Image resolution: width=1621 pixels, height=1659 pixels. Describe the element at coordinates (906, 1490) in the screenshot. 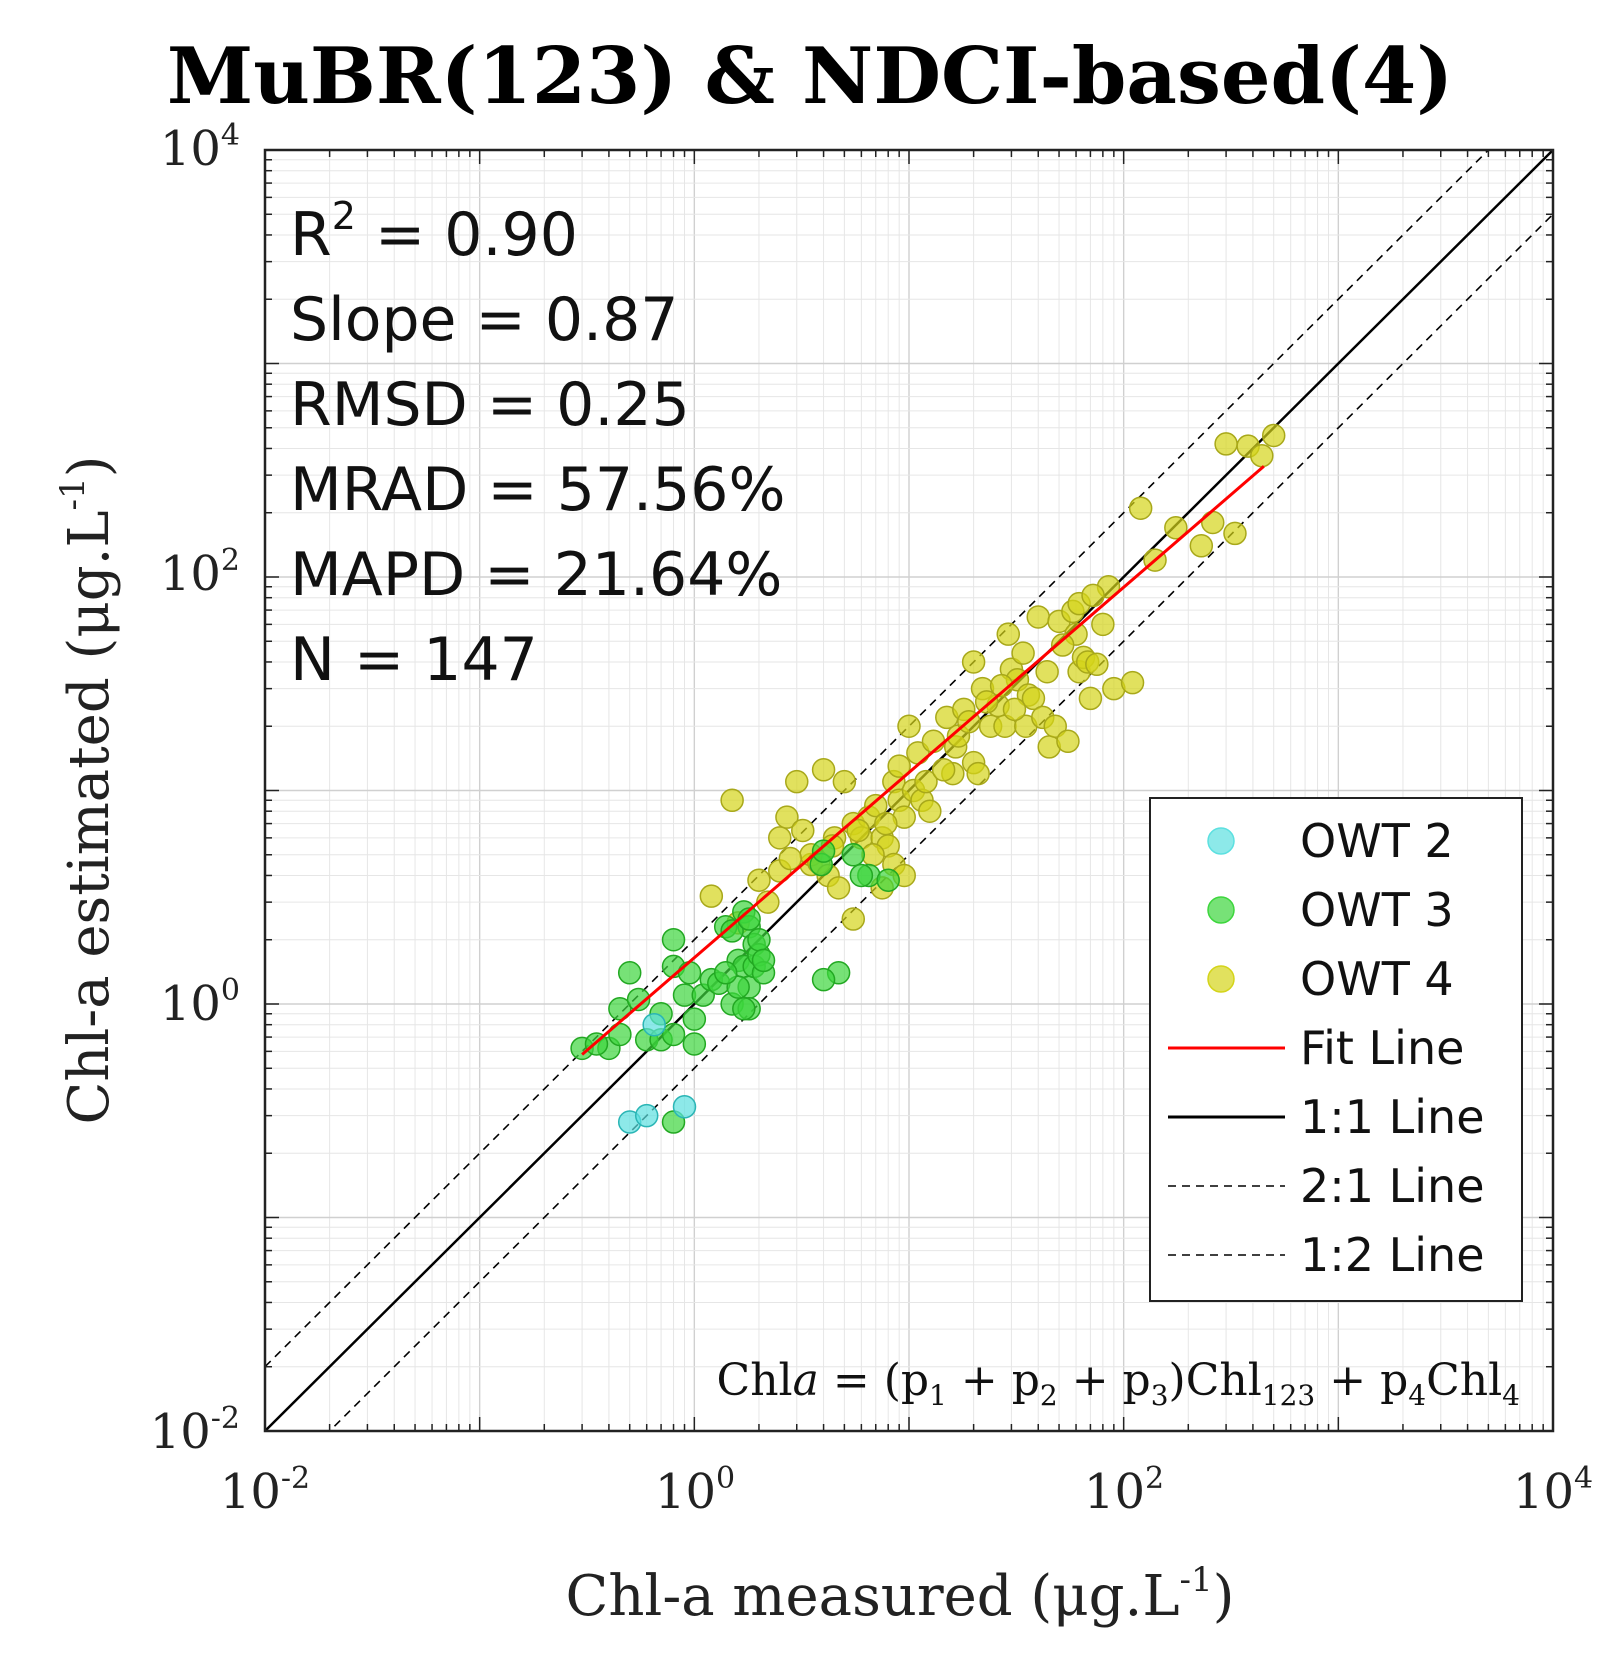

I see `x-tick-labels: 10⁻² 10⁰ 10² 10⁴` at that location.